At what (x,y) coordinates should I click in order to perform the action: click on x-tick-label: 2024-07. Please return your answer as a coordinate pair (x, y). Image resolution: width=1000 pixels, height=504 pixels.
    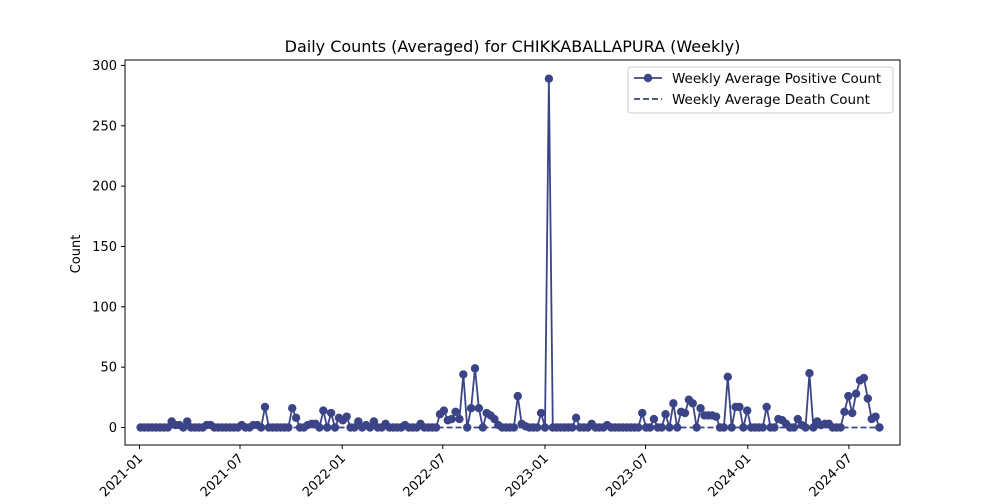
    Looking at the image, I should click on (831, 475).